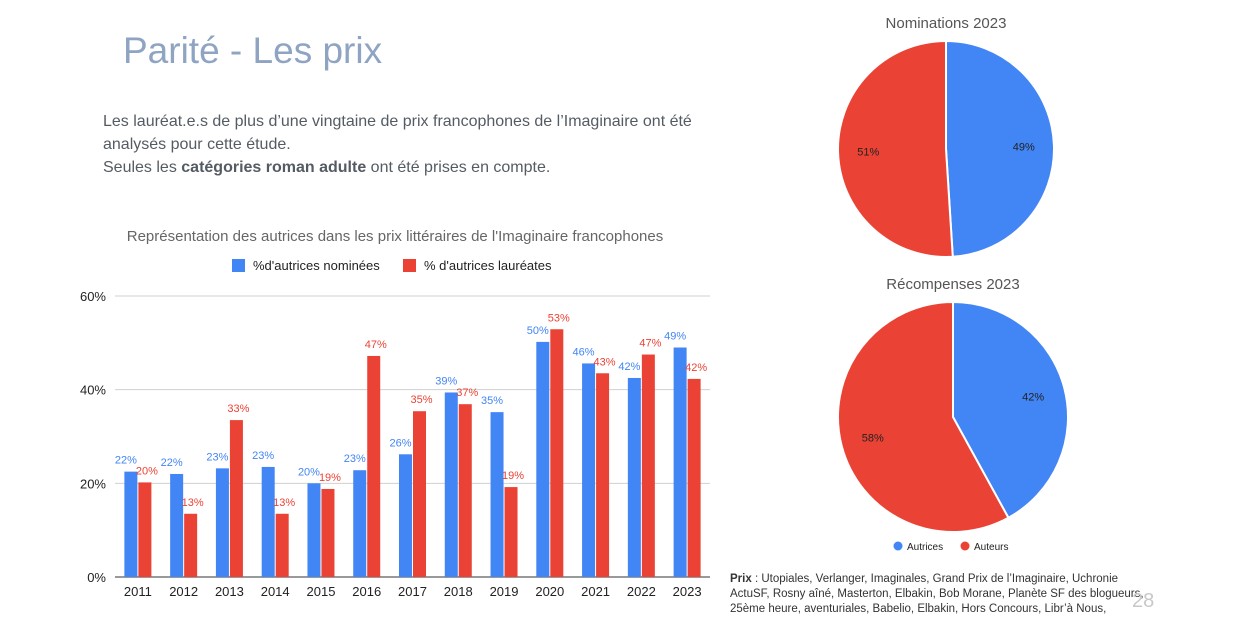 This screenshot has height=619, width=1234. I want to click on x-tick-label: 2022, so click(641, 591).